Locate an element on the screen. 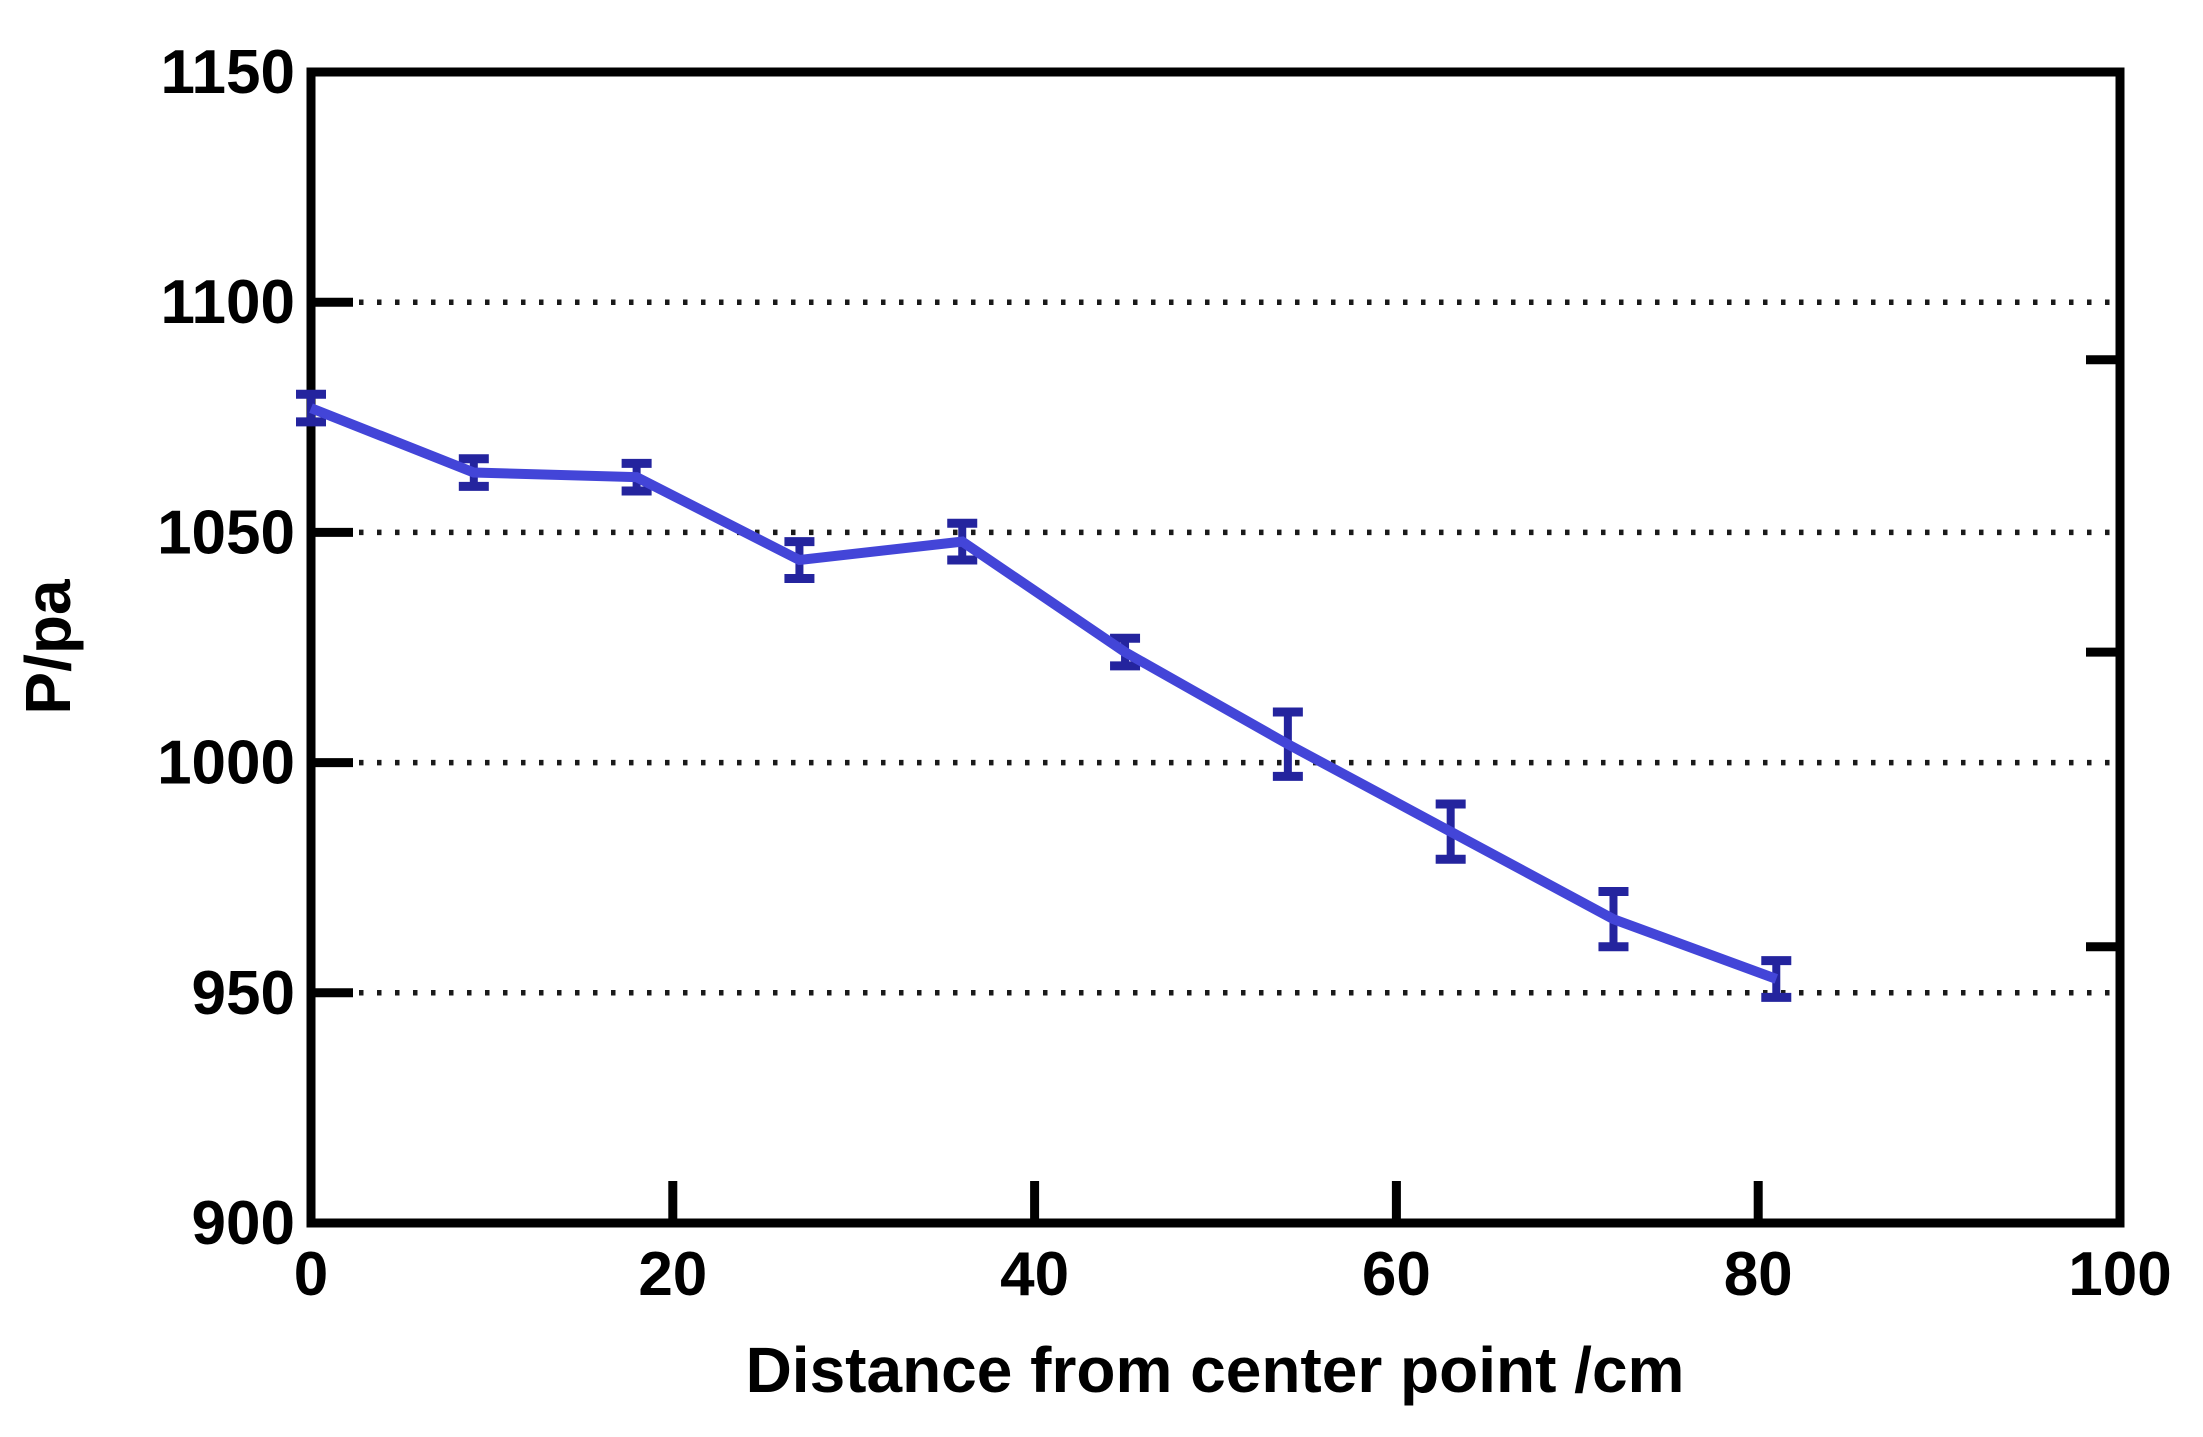 The width and height of the screenshot is (2203, 1437). y-tick-label: 1100 is located at coordinates (227, 302).